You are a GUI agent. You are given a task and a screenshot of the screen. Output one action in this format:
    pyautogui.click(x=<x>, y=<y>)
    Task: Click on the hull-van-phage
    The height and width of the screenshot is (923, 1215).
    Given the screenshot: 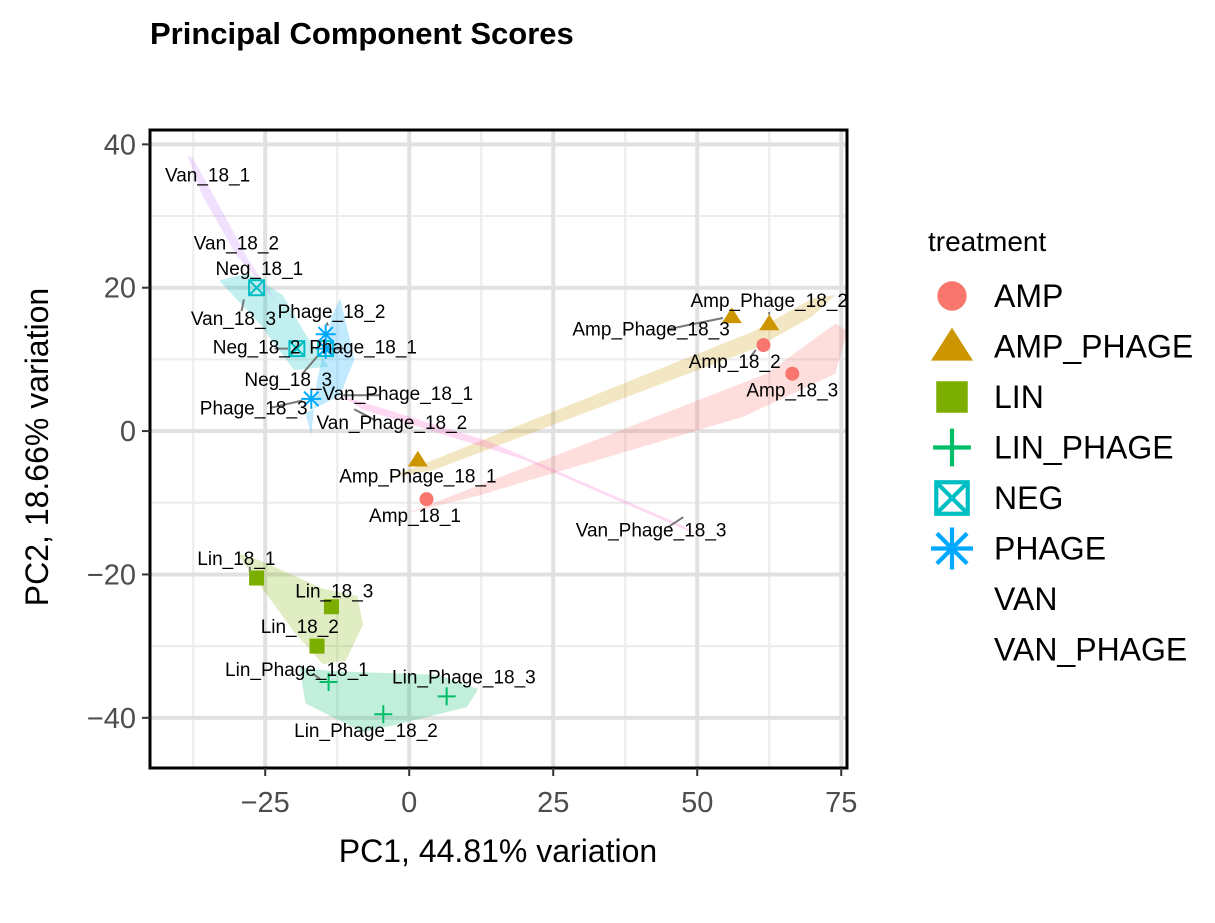 What is the action you would take?
    pyautogui.click(x=519, y=465)
    